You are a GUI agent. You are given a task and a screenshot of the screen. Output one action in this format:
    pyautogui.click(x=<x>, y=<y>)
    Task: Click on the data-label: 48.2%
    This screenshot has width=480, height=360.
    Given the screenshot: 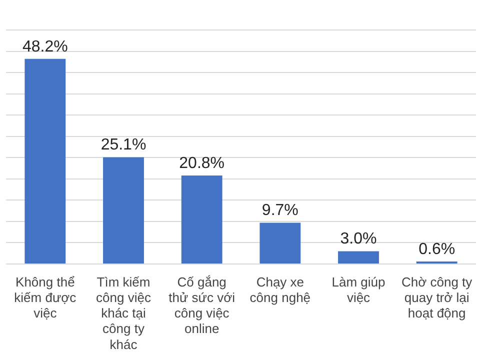 What is the action you would take?
    pyautogui.click(x=45, y=47)
    